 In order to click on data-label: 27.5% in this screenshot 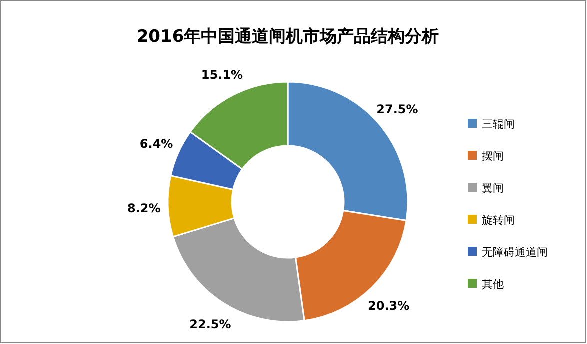, I will do `click(397, 109)`.